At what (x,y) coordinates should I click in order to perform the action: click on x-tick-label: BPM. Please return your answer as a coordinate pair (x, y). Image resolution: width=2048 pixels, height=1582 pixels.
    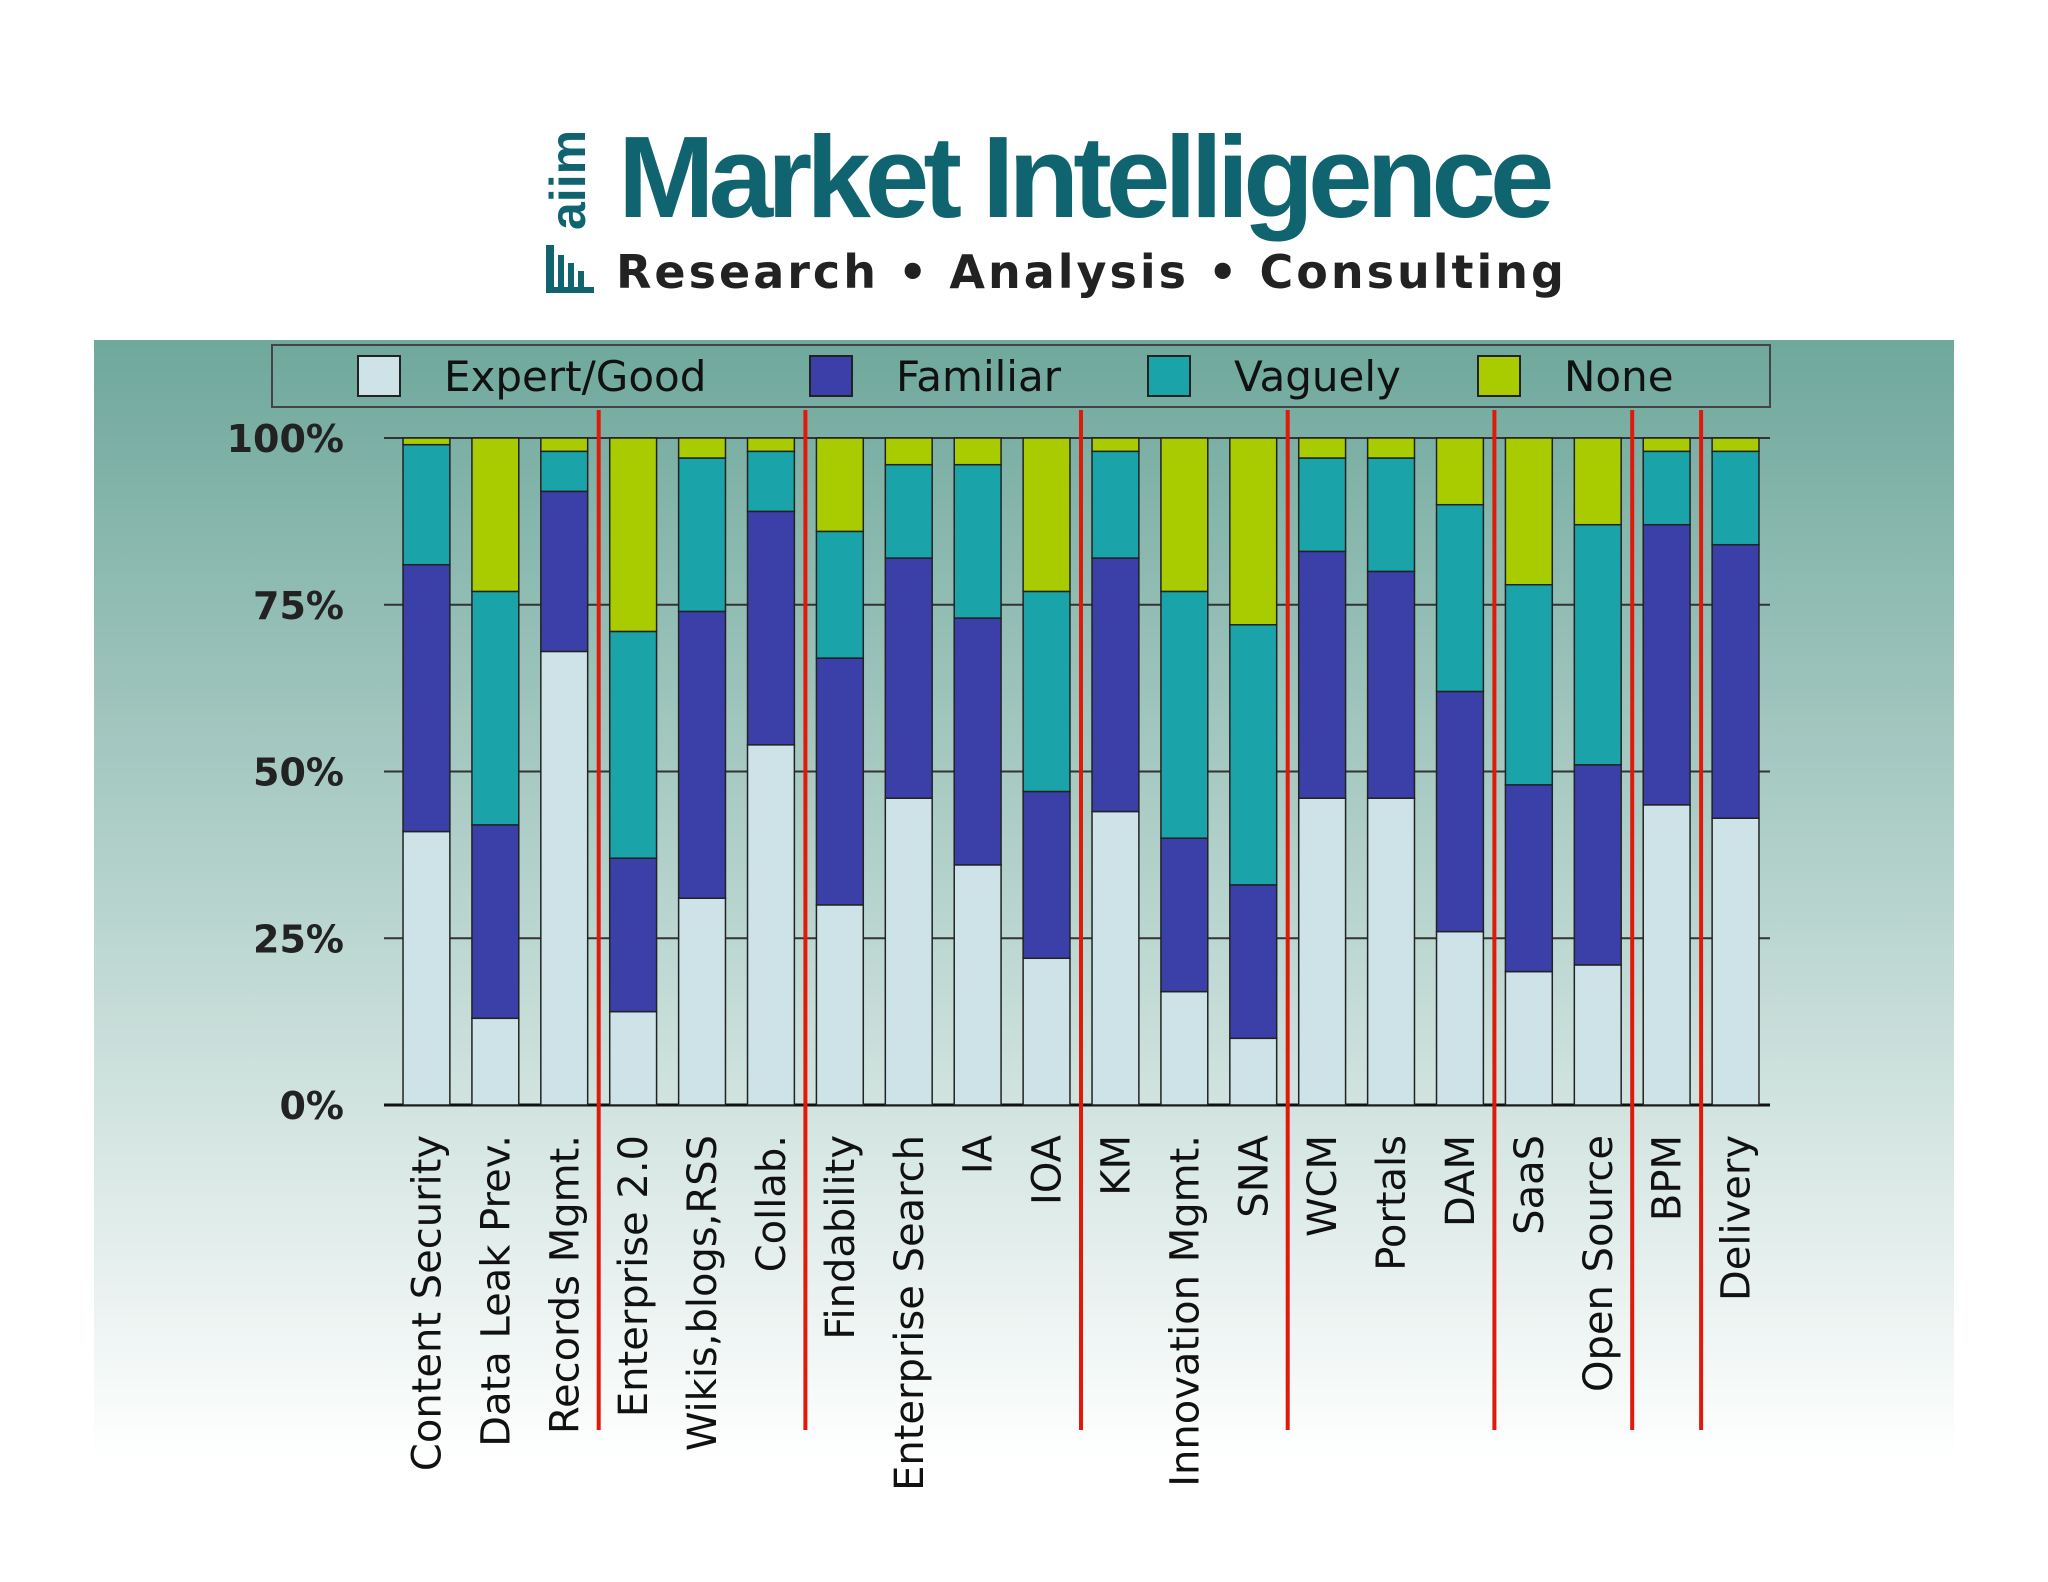
    Looking at the image, I should click on (1668, 1178).